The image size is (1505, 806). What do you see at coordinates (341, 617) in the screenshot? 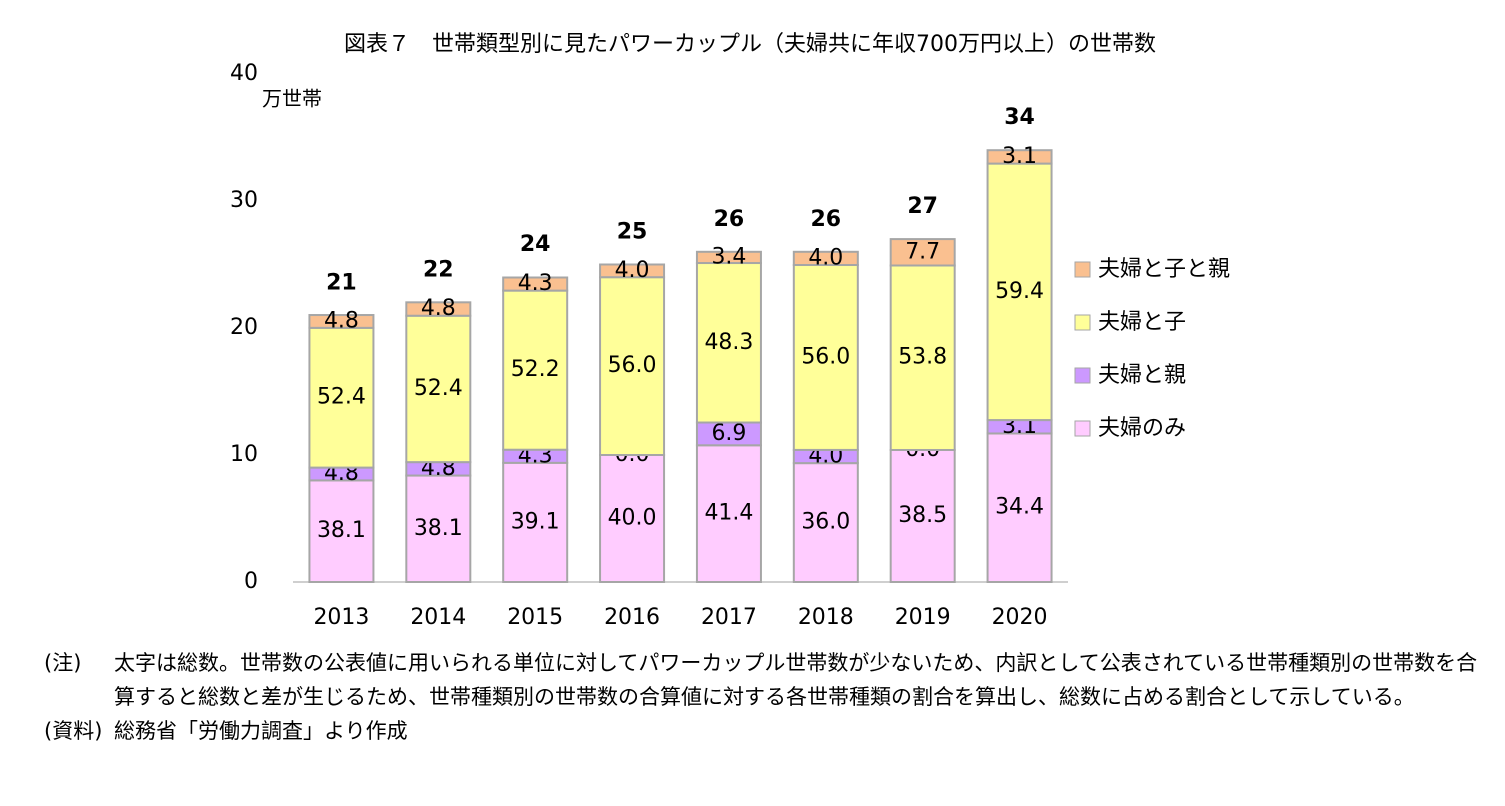
I see `x-tick-label: 2013` at bounding box center [341, 617].